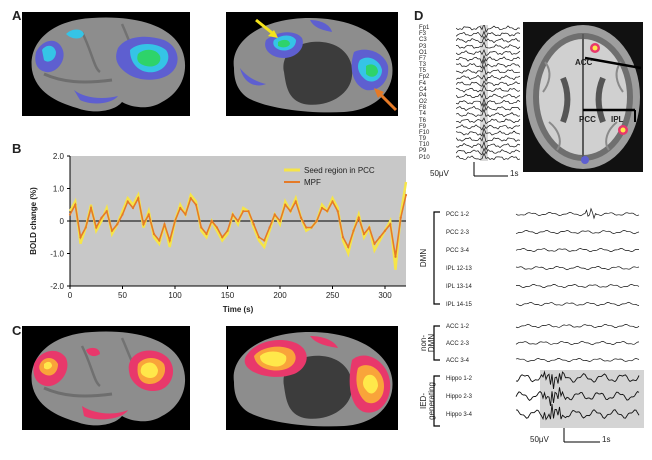  What do you see at coordinates (585, 160) in the screenshot?
I see `pcc-electrode` at bounding box center [585, 160].